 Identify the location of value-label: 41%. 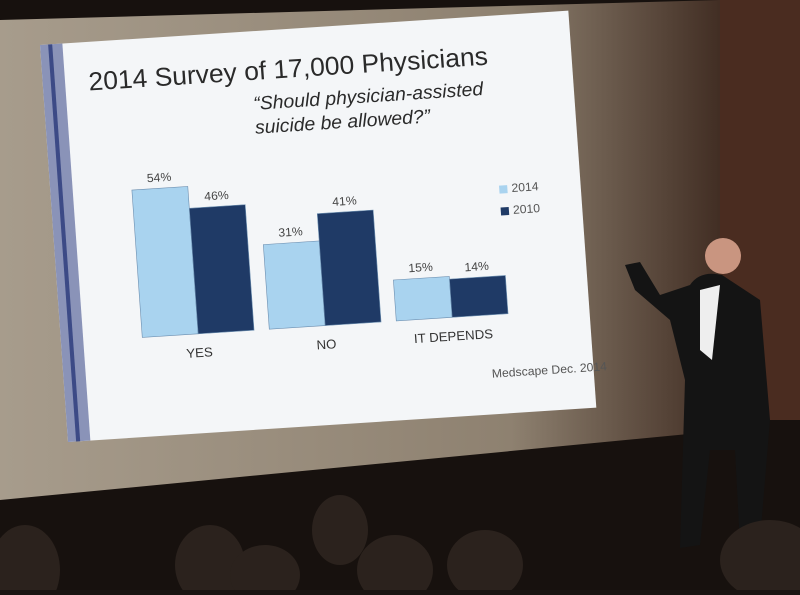
(345, 200).